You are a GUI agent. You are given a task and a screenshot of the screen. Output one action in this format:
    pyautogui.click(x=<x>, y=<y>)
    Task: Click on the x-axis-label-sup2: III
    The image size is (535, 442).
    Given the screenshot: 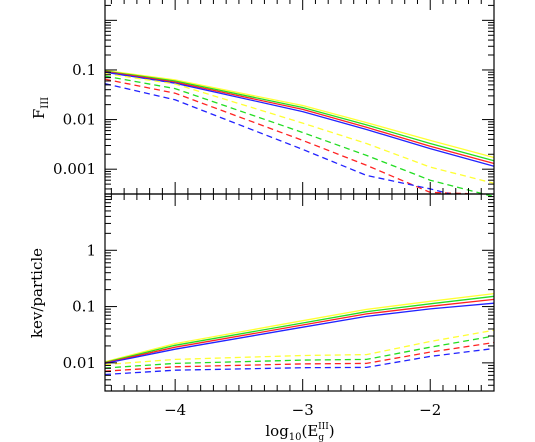 What is the action you would take?
    pyautogui.click(x=323, y=427)
    